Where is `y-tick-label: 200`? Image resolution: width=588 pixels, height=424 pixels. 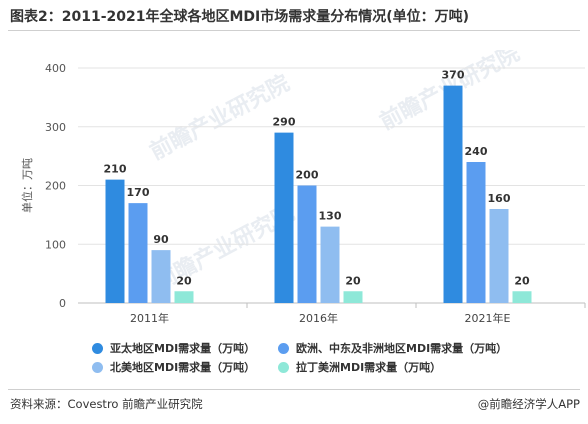 y-tick-label: 200 is located at coordinates (55, 186).